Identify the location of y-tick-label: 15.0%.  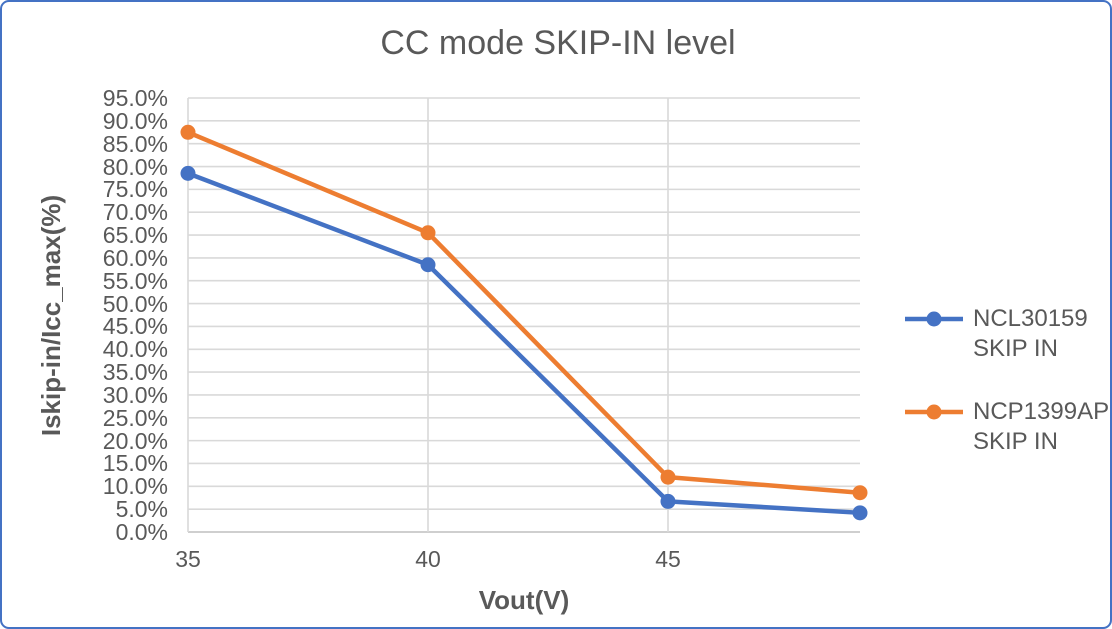
(135, 463).